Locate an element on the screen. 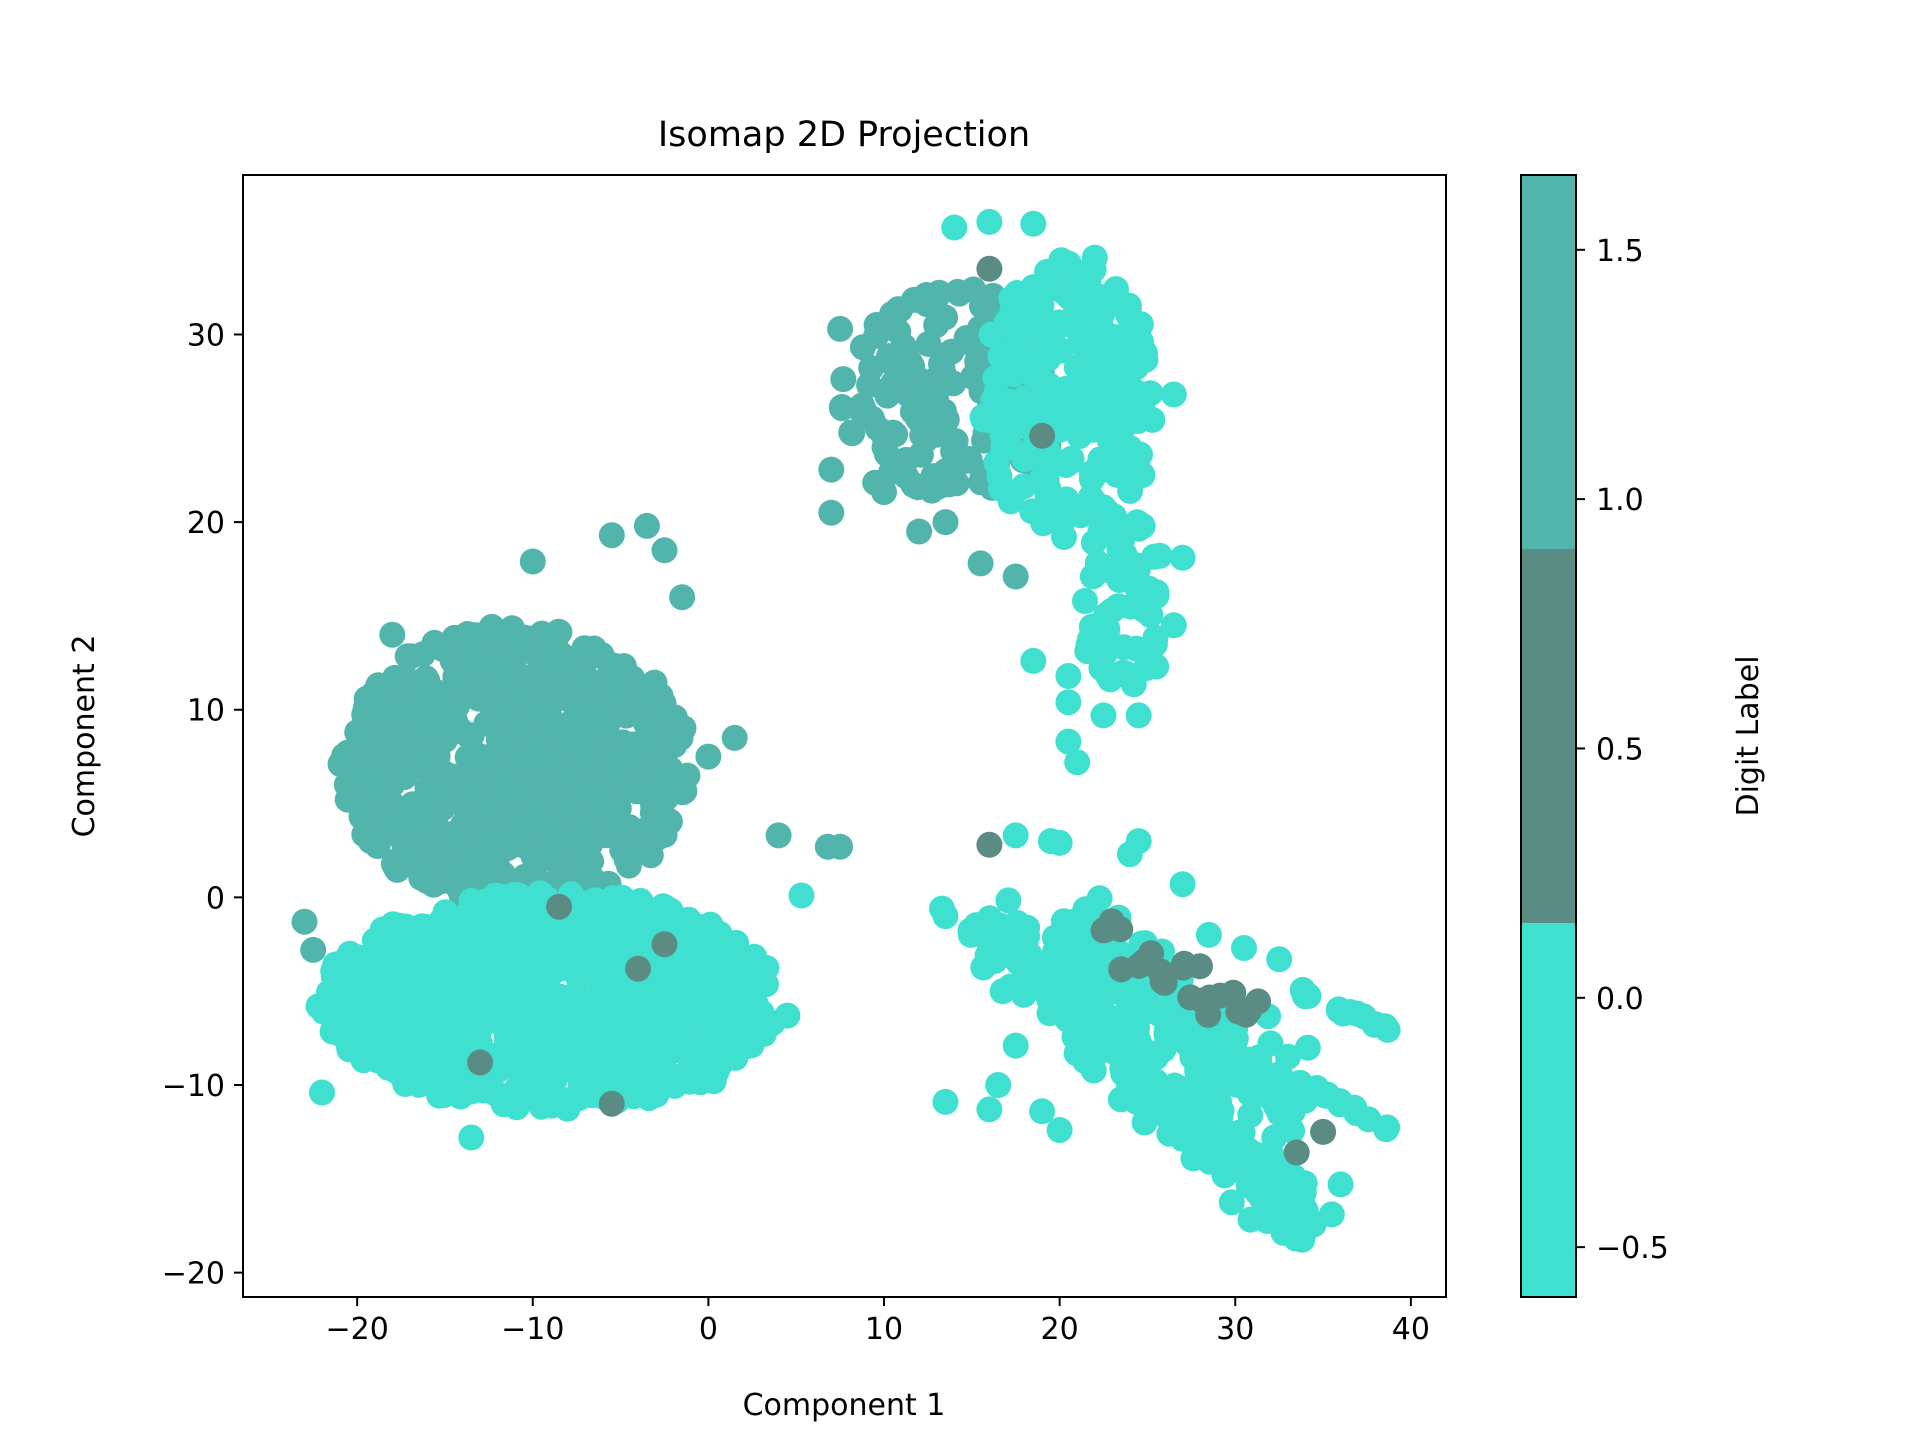 This screenshot has width=1920, height=1440. x-axis-label: Component 1 is located at coordinates (844, 1405).